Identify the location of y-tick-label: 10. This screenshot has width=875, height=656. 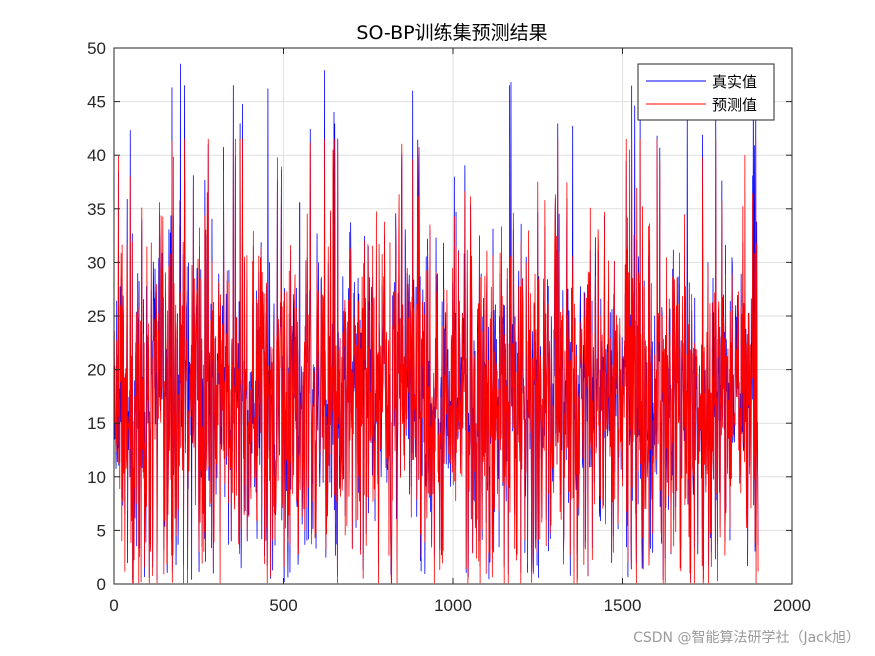
(96, 477).